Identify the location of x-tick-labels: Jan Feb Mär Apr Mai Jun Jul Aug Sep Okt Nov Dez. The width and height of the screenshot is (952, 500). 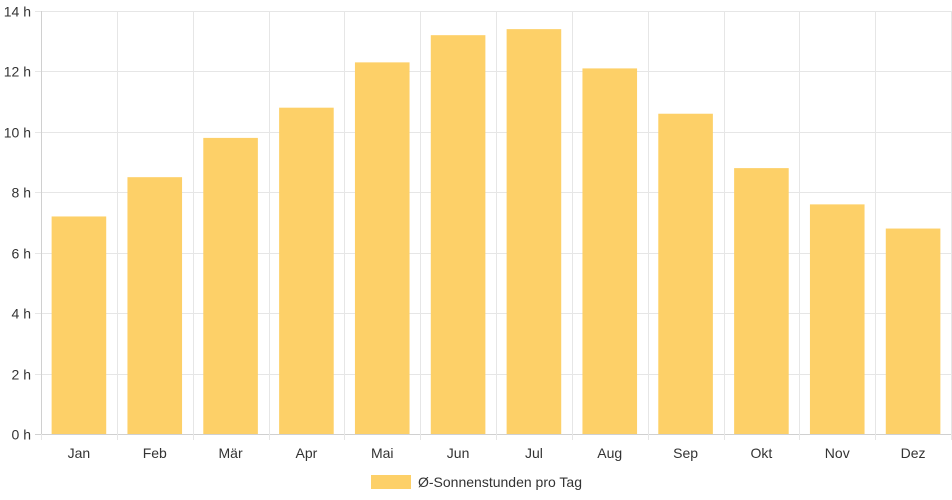
(497, 453).